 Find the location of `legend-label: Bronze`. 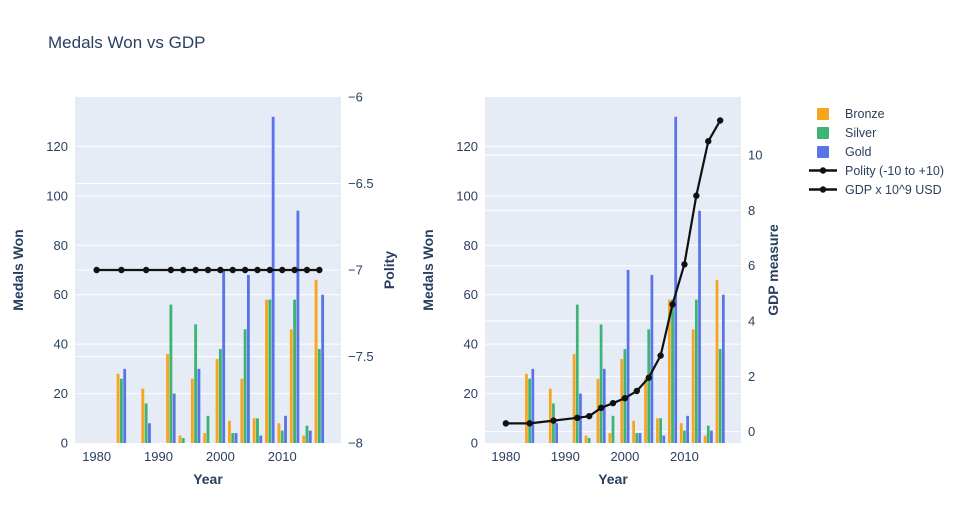

legend-label: Bronze is located at coordinates (865, 113).